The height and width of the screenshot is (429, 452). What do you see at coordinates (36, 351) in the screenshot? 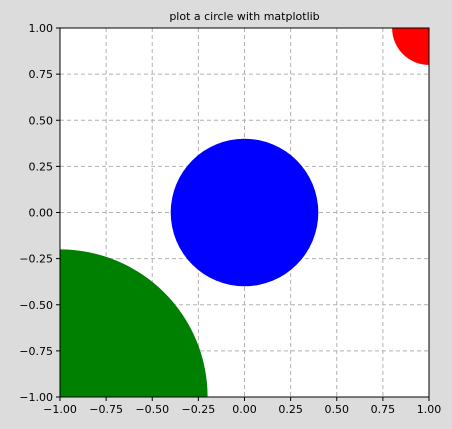
I see `y-tick-label: −0.75` at bounding box center [36, 351].